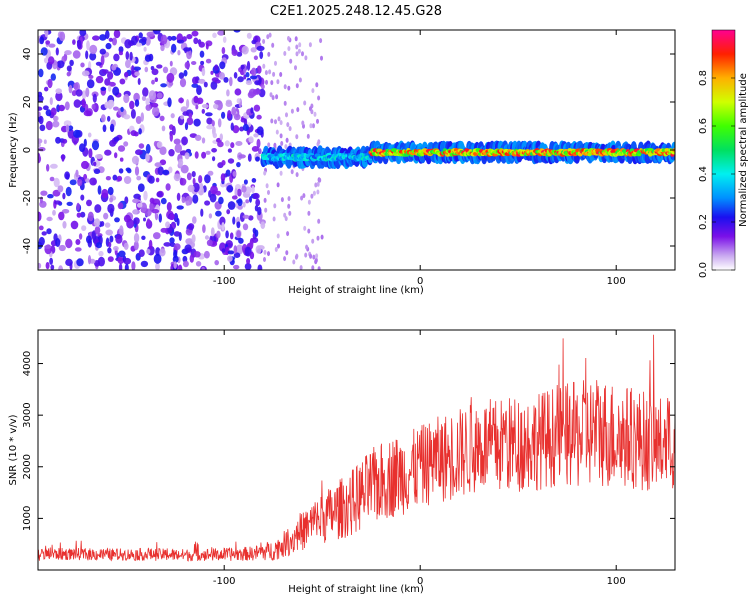  I want to click on snr-y-tick-label: 1000, so click(27, 518).